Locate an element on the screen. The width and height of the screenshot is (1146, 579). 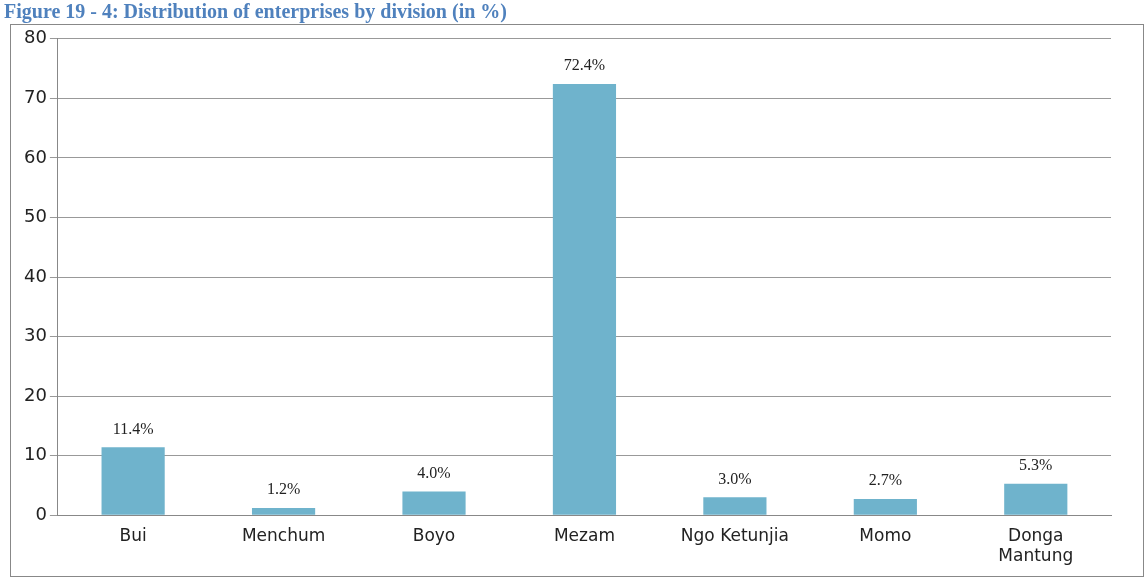
y-tick-label: 60 is located at coordinates (35, 156).